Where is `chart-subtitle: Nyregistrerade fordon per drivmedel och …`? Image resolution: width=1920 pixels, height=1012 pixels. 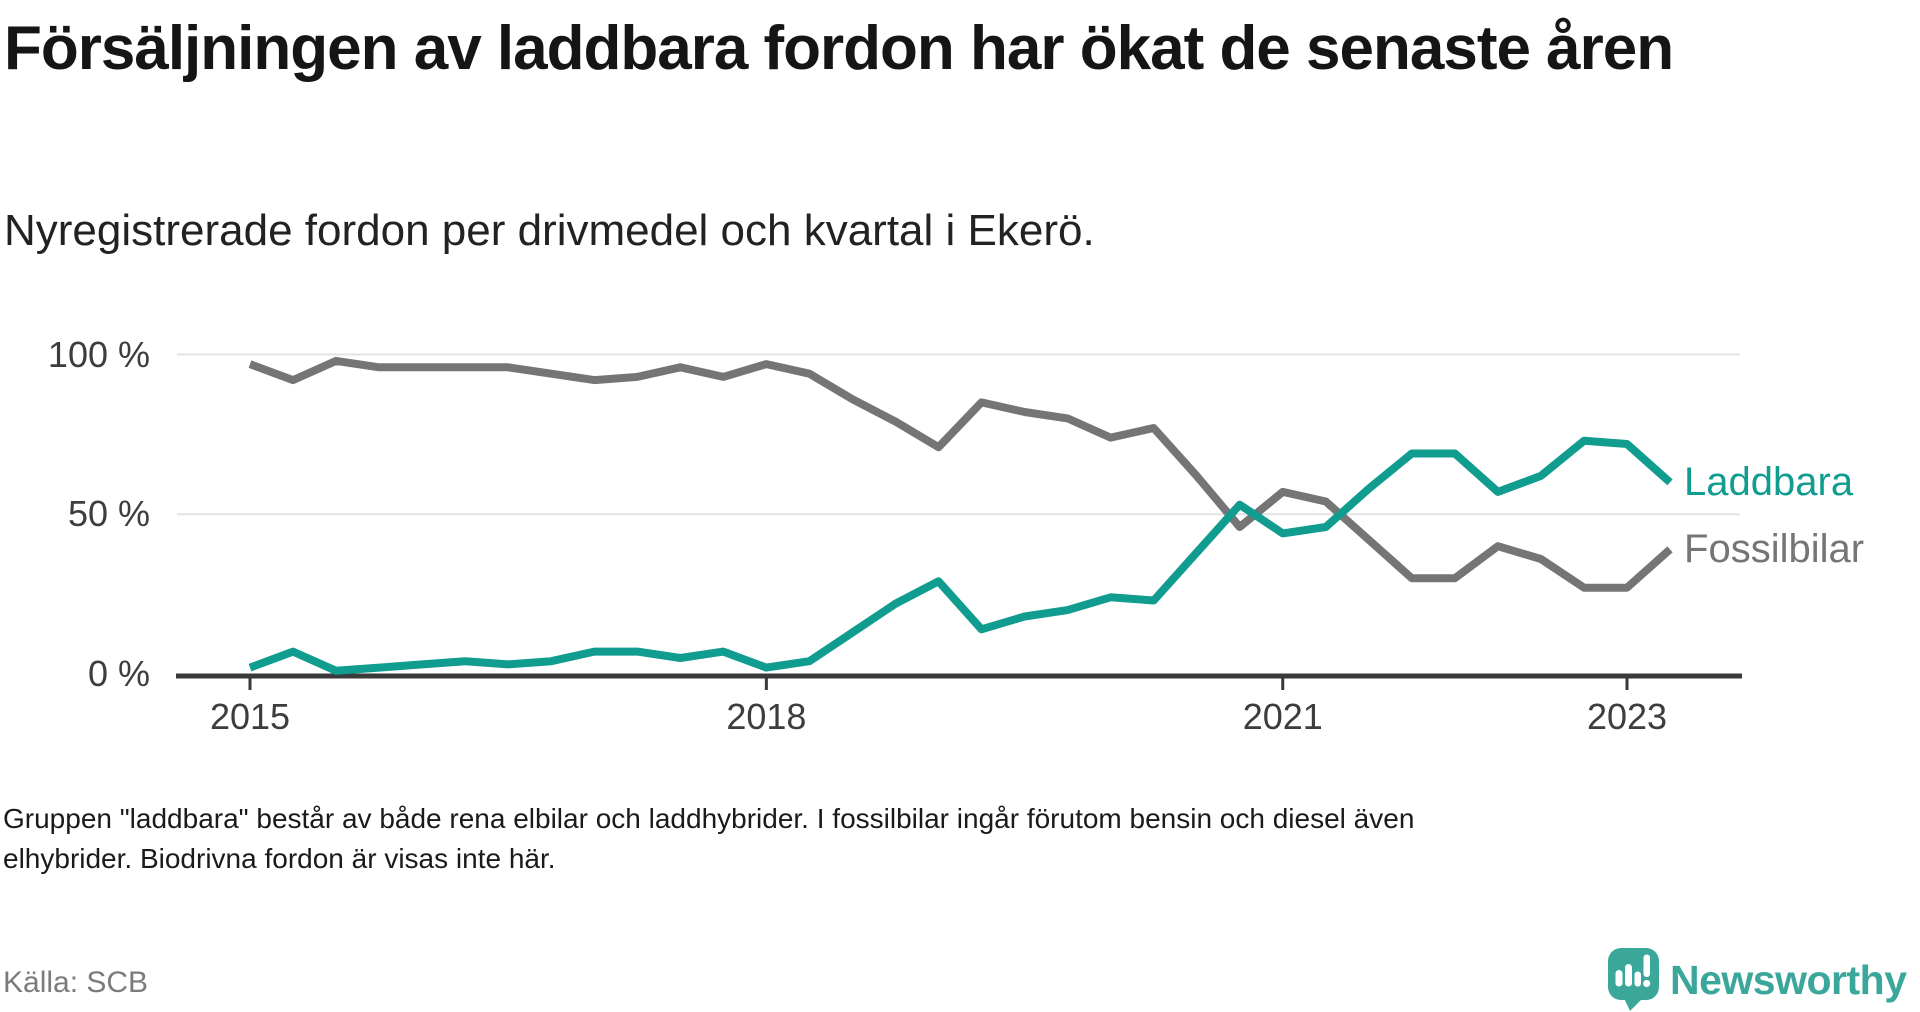 chart-subtitle: Nyregistrerade fordon per drivmedel och … is located at coordinates (549, 230).